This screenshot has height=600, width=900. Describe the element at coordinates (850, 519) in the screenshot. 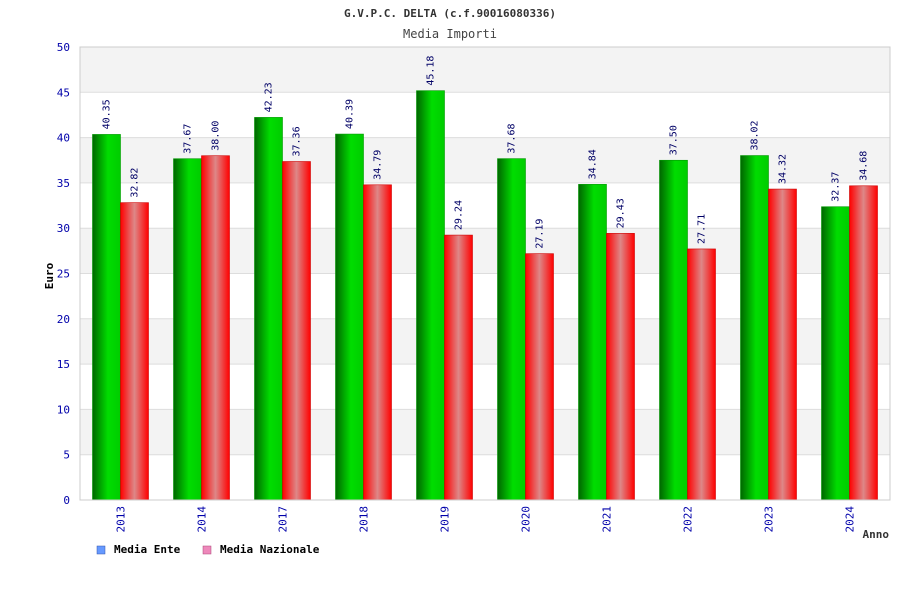

I see `x-tick-label-2024: 2024` at that location.